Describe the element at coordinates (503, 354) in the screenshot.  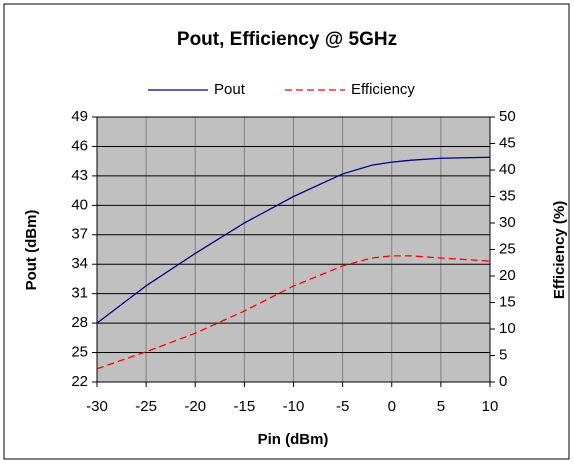
I see `y2-tick-label: 5` at that location.